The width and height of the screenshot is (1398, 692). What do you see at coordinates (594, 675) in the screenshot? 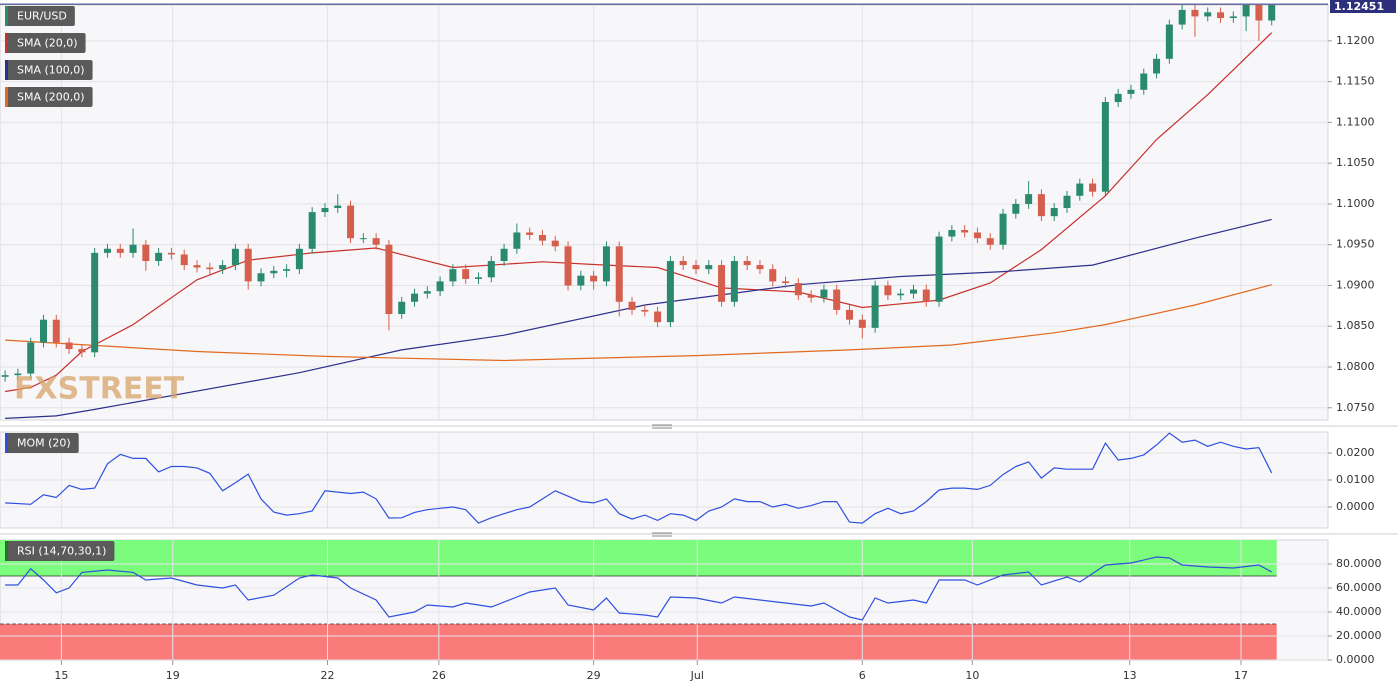
I see `x-tick-label: 29` at bounding box center [594, 675].